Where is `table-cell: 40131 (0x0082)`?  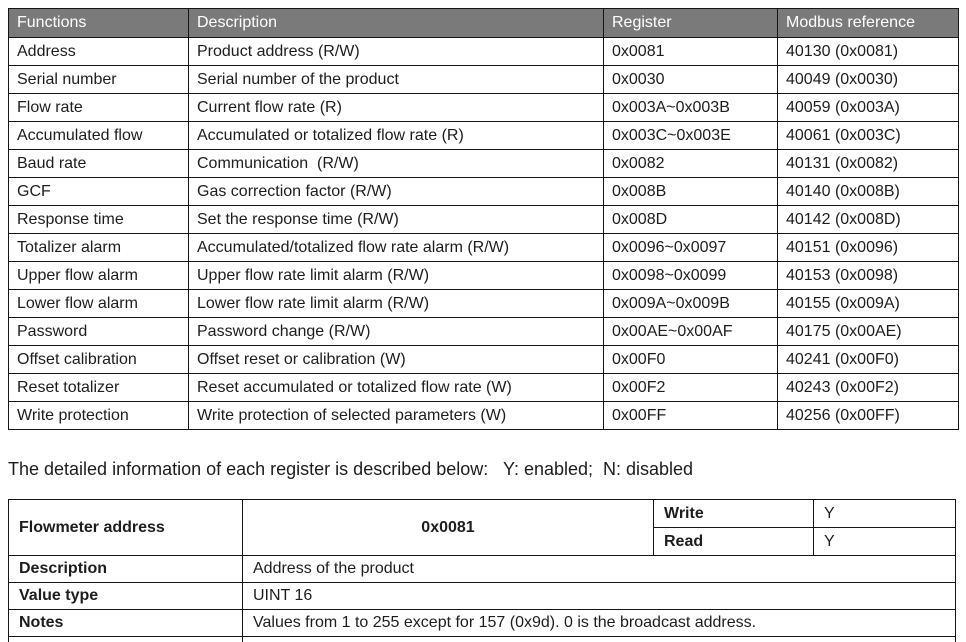
table-cell: 40131 (0x0082) is located at coordinates (868, 163).